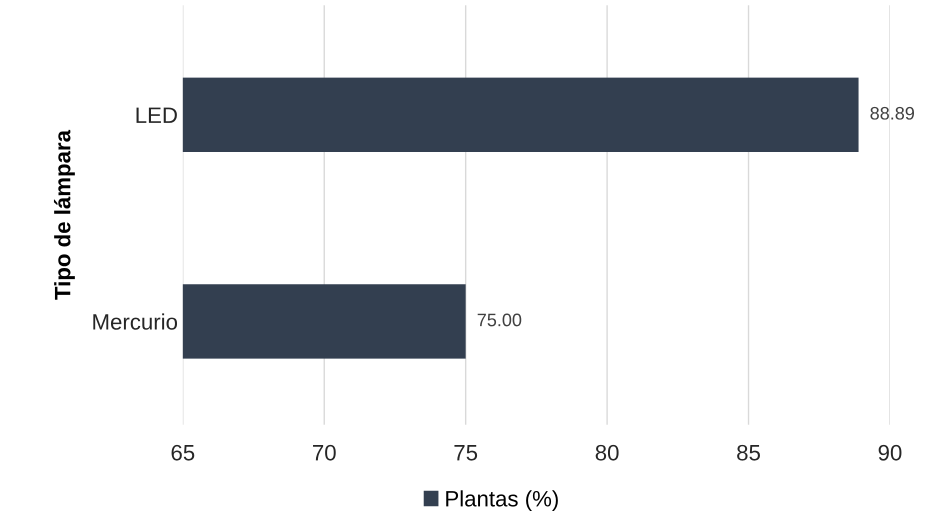  I want to click on legend-label: Plantas (%), so click(502, 500).